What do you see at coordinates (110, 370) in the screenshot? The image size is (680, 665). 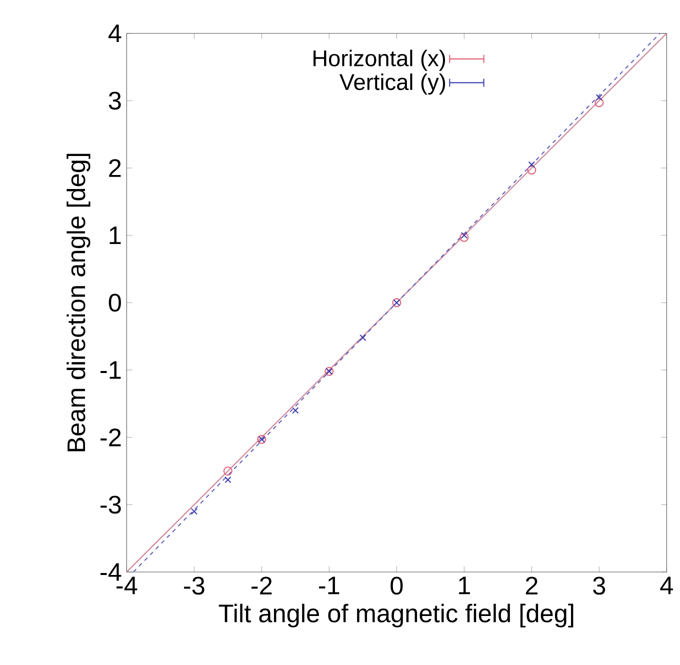 I see `y-tick-label: -1` at bounding box center [110, 370].